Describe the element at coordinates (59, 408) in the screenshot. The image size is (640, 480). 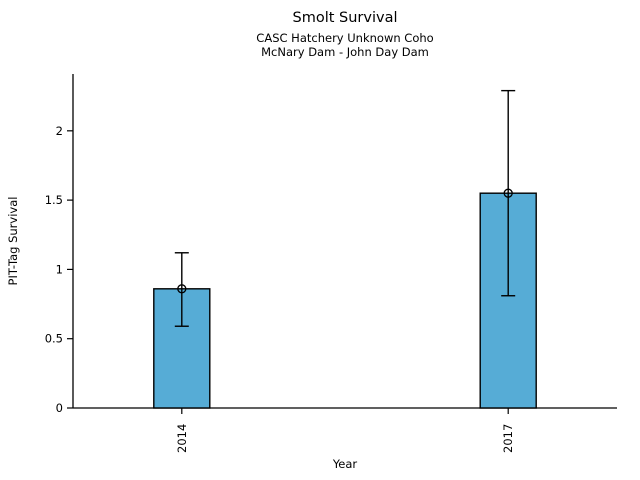
I see `y-tick-label: 0` at that location.